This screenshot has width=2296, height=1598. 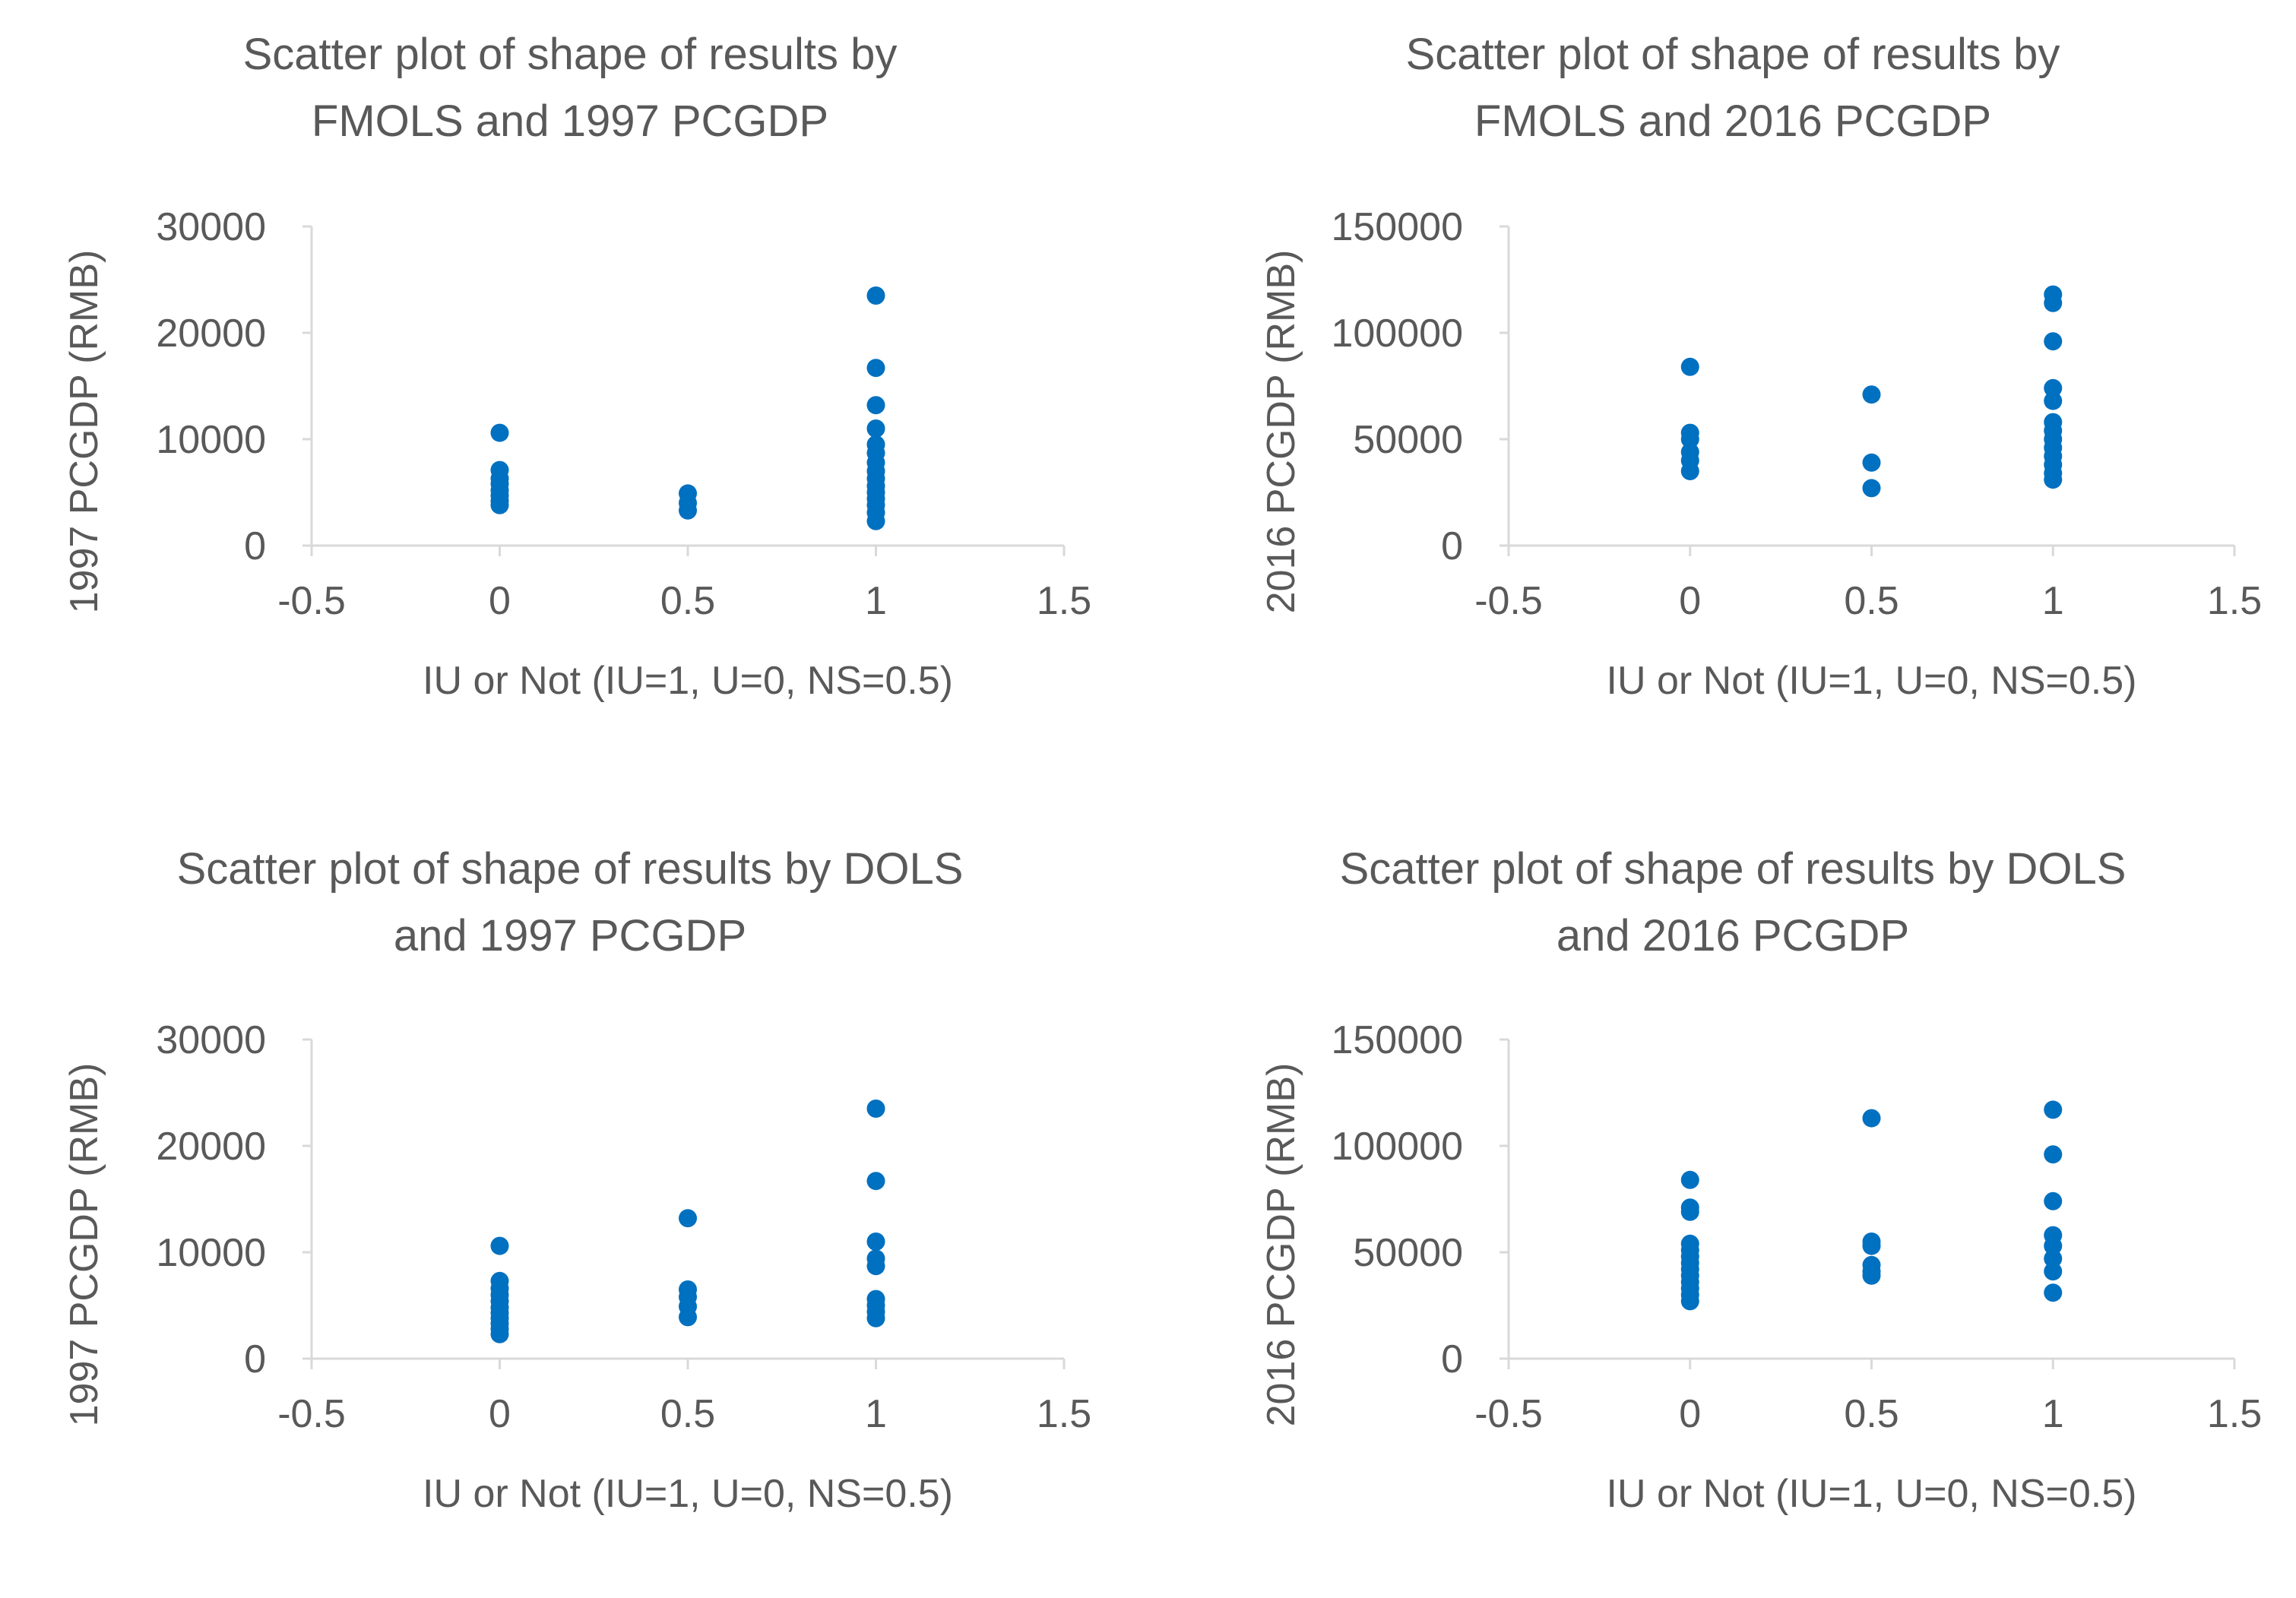 What do you see at coordinates (211, 1253) in the screenshot?
I see `chart-3-y-tick-label: 10000` at bounding box center [211, 1253].